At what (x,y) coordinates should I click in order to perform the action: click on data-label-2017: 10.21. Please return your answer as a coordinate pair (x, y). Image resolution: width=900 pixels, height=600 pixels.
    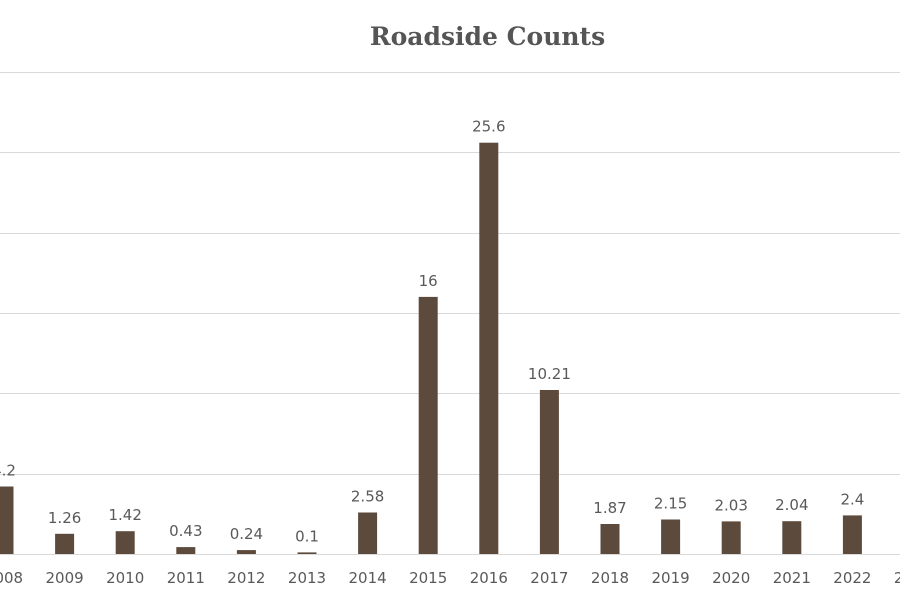
    Looking at the image, I should click on (549, 374).